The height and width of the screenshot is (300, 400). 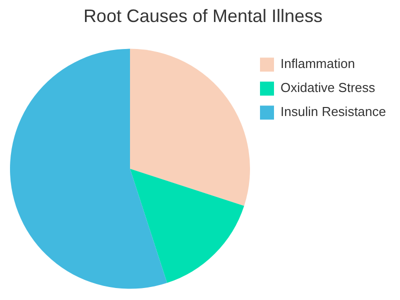 I want to click on legend-label: Oxidative Stress, so click(x=328, y=88).